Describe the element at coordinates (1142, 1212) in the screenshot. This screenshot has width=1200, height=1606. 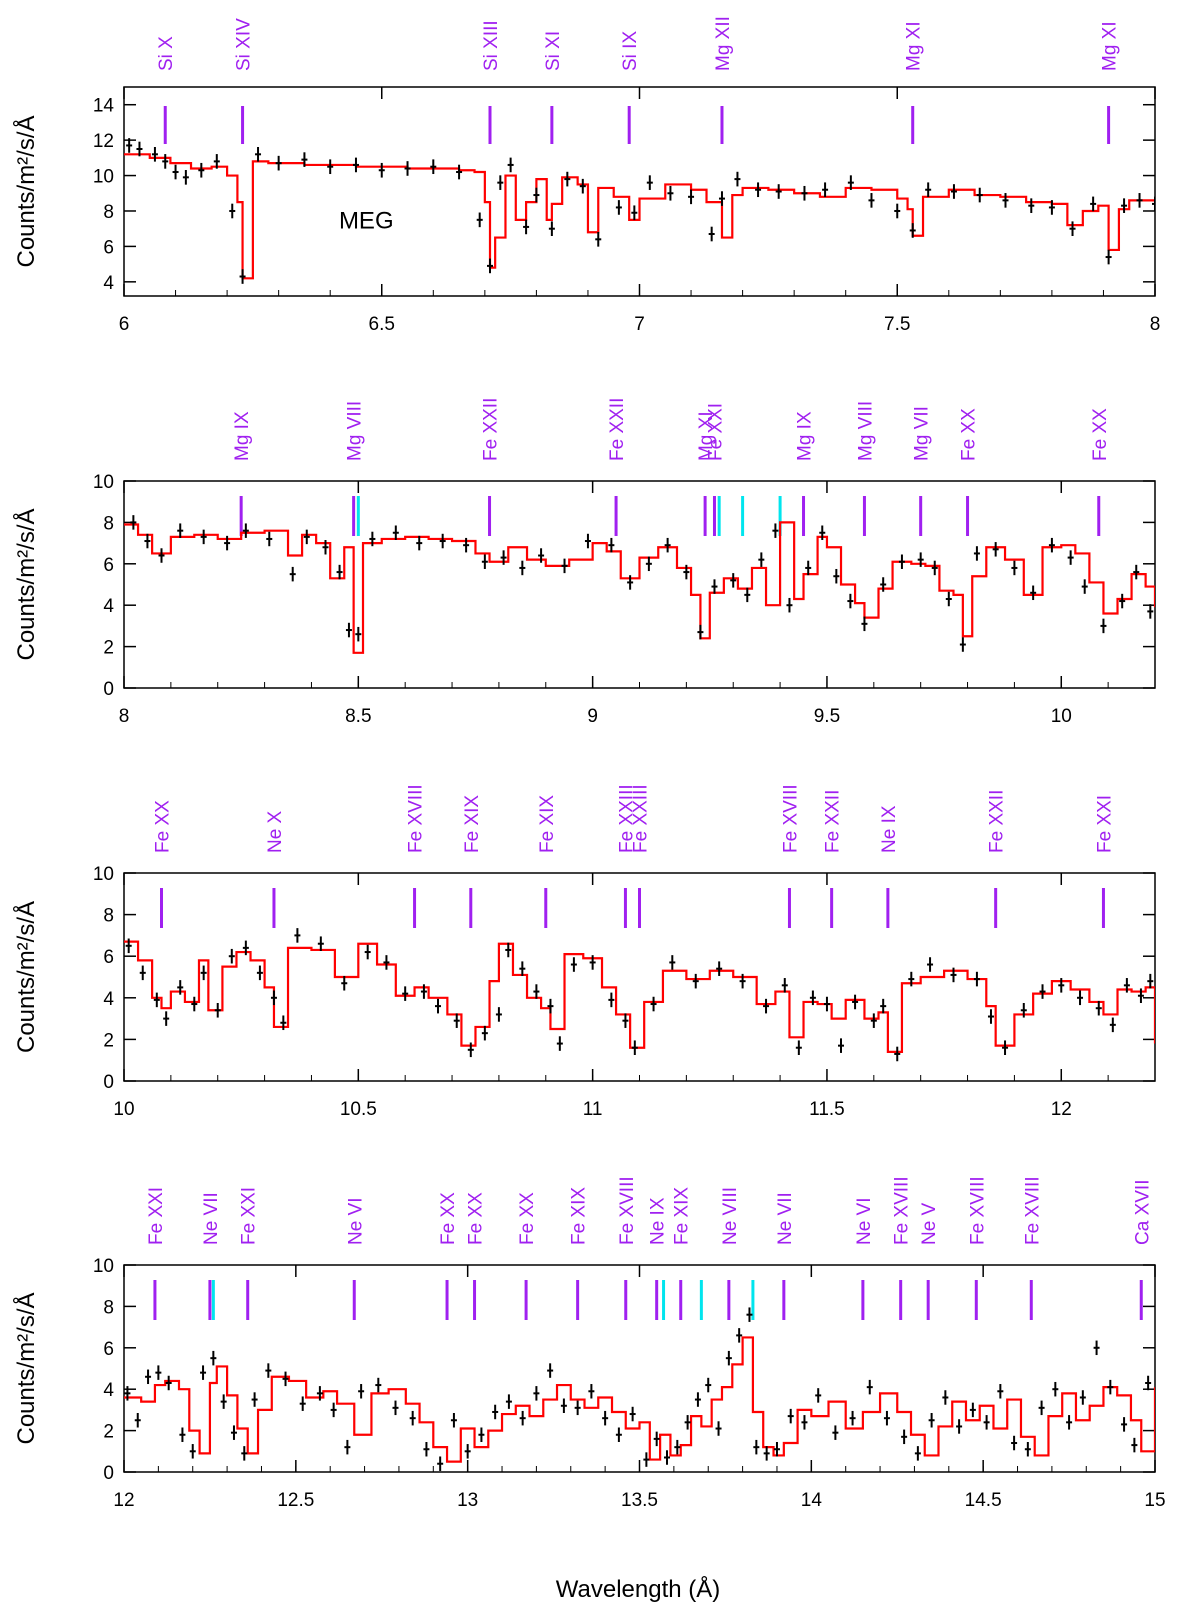
I see `ion-line-label: Ca XVII` at that location.